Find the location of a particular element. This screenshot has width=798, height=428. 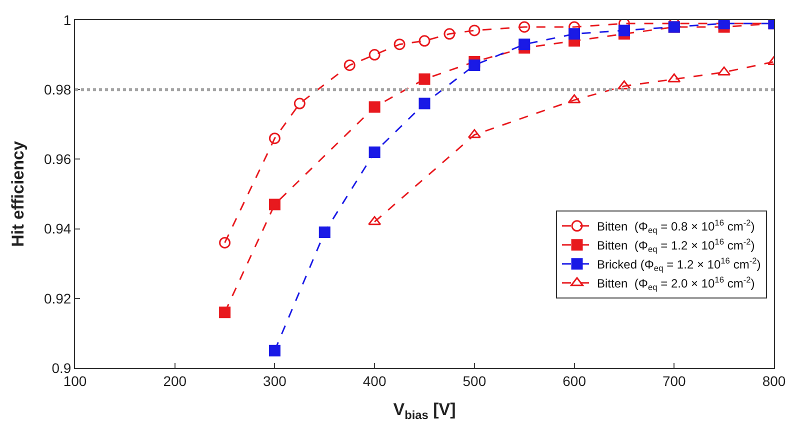

x-tick-label: 400 is located at coordinates (374, 380).